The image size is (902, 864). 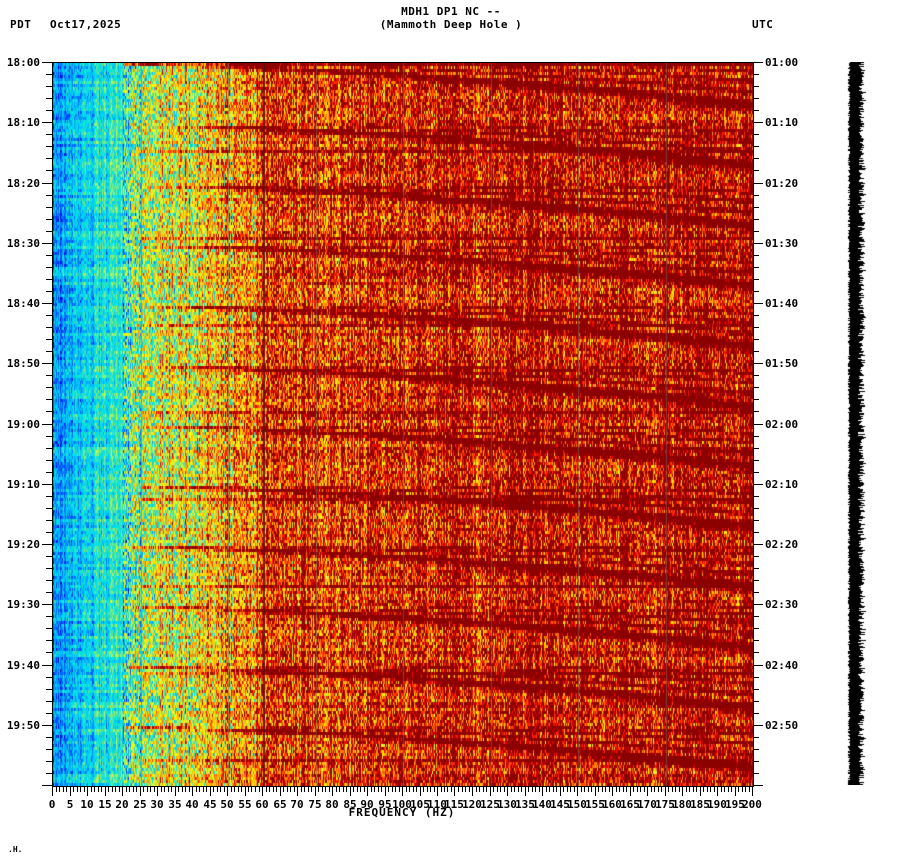 What do you see at coordinates (23, 484) in the screenshot?
I see `left-time-tick-label: 19:10` at bounding box center [23, 484].